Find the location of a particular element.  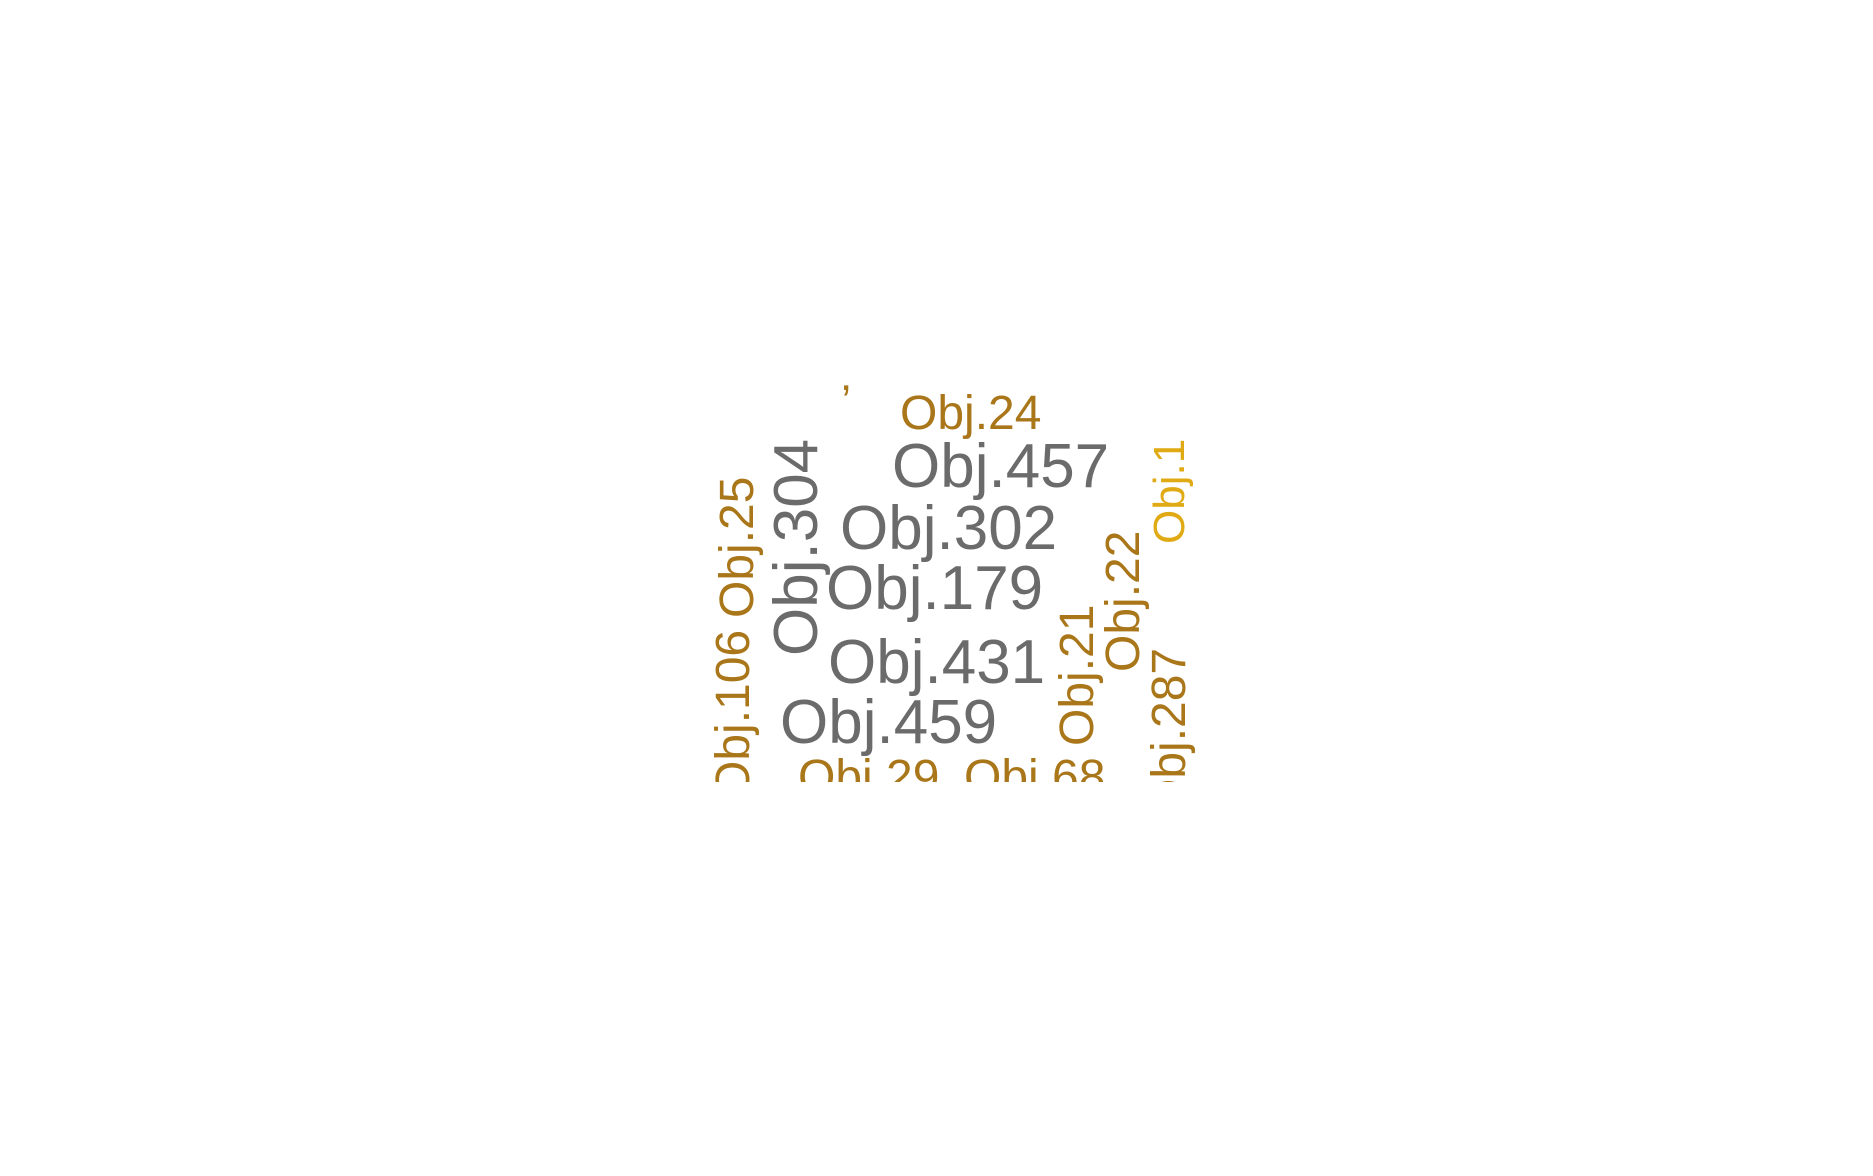

word-obj-1: Obj.1 is located at coordinates (1169, 491).